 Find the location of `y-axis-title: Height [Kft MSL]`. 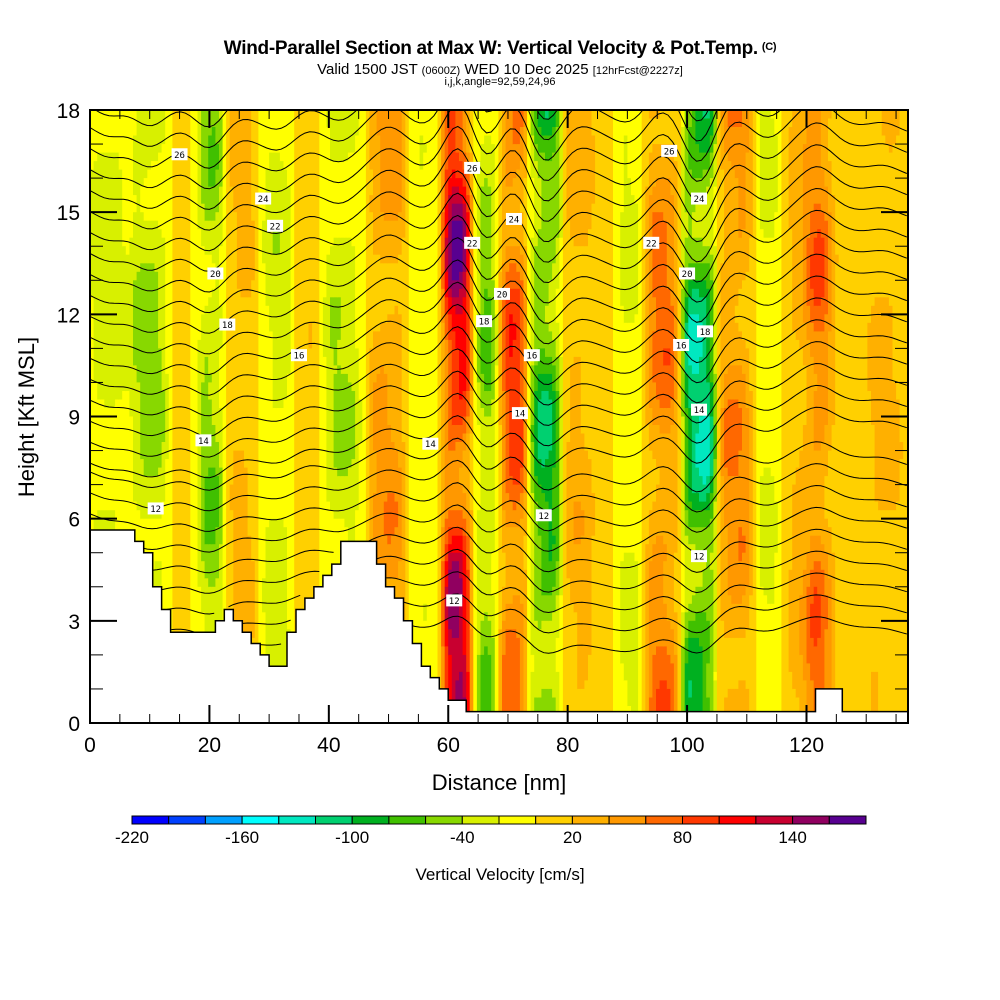

y-axis-title: Height [Kft MSL] is located at coordinates (26, 417).